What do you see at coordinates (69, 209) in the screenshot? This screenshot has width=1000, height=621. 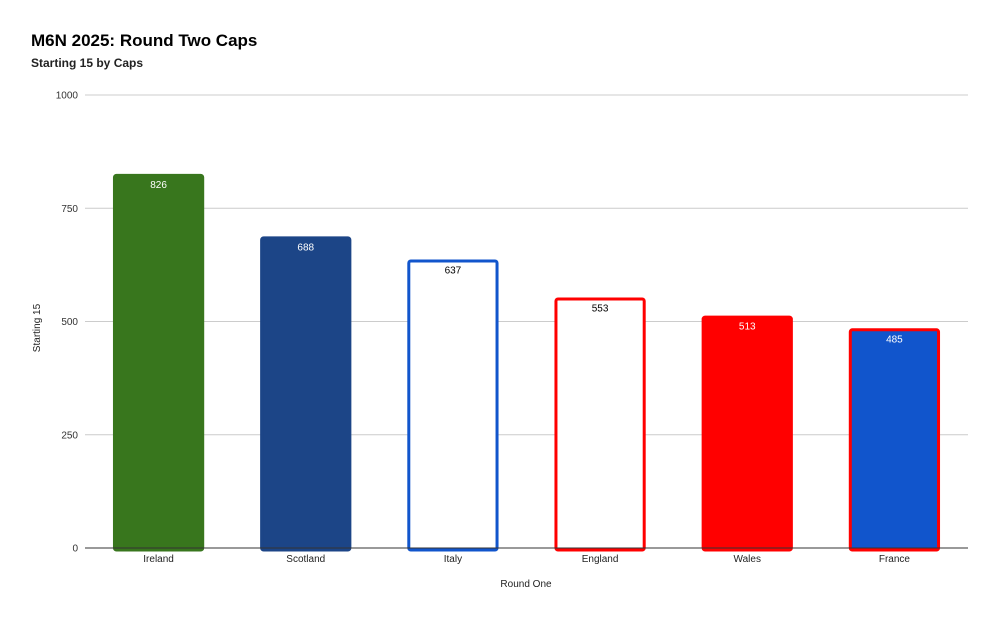 I see `y-tick-label: 750` at bounding box center [69, 209].